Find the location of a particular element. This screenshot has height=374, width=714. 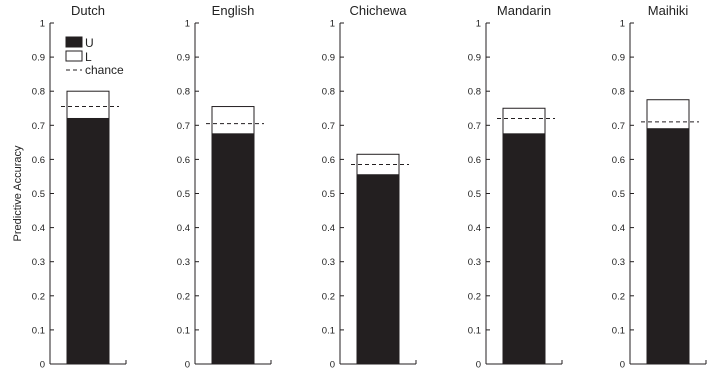

bar-u-mandarin is located at coordinates (524, 249).